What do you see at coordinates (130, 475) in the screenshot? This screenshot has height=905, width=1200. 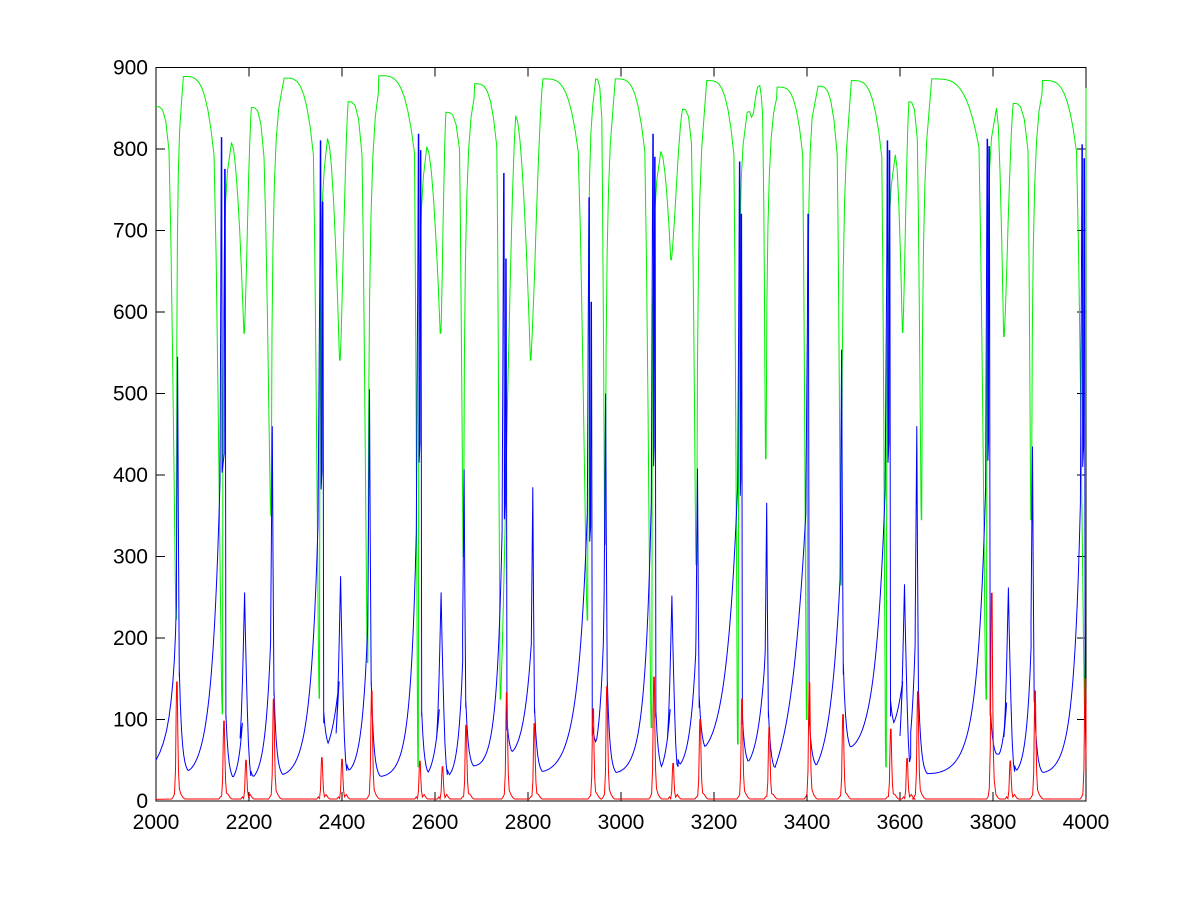 I see `svg-text: 400` at bounding box center [130, 475].